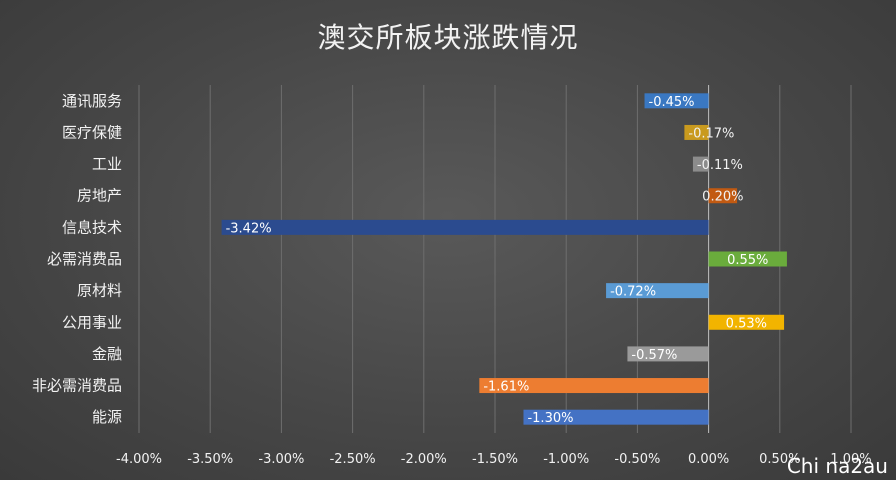  What do you see at coordinates (92, 322) in the screenshot?
I see `category-label: 公用事业` at bounding box center [92, 322].